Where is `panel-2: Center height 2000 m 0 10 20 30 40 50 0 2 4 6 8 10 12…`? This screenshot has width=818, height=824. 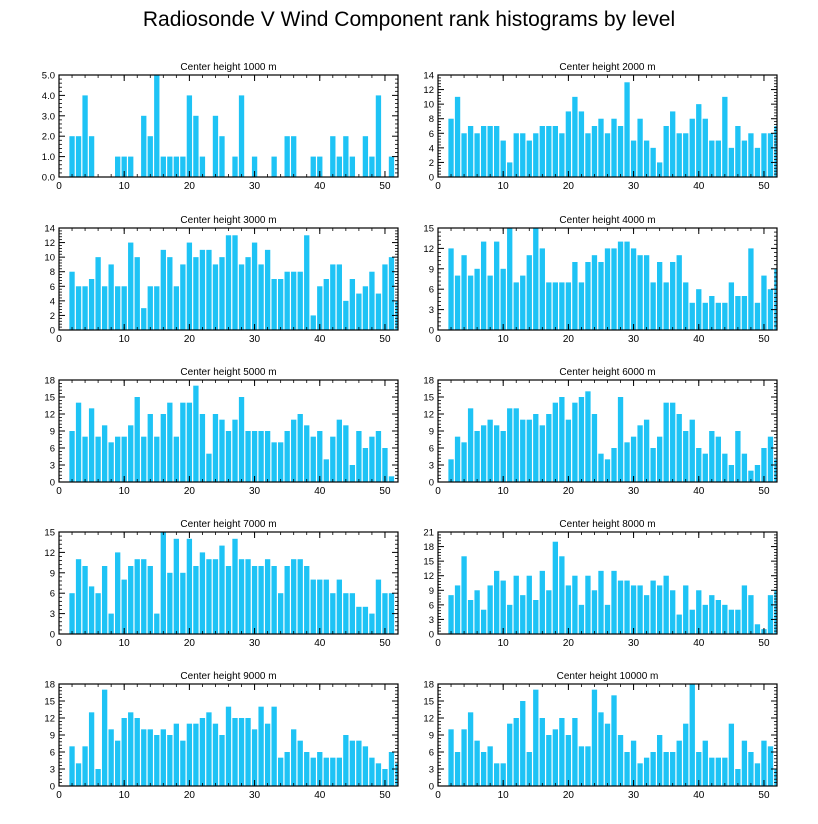 panel-2: Center height 2000 m 0 10 20 30 40 50 0 2 4 6 8 10 12… is located at coordinates (600, 127).